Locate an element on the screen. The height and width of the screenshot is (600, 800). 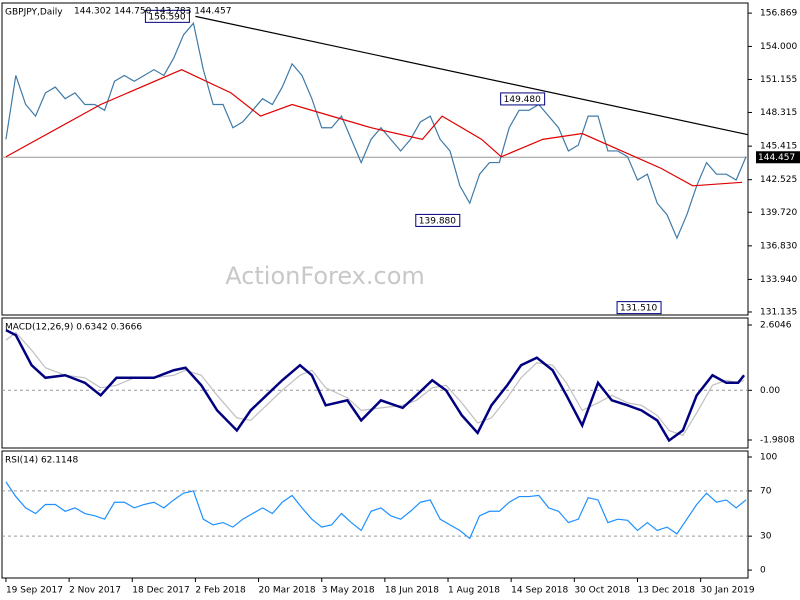
annotation-label: 139.880 is located at coordinates (437, 221).